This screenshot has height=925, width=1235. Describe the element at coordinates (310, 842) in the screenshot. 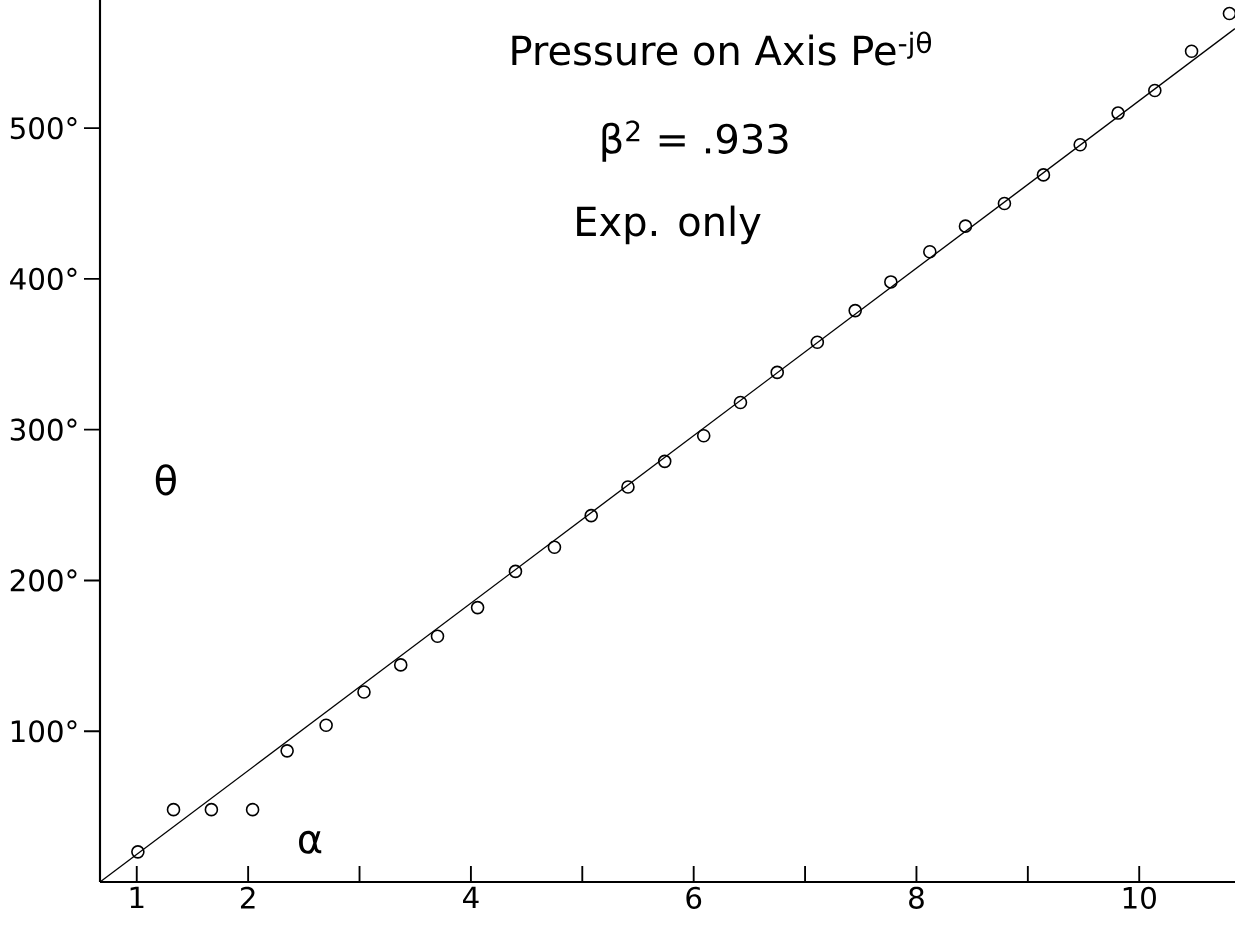

I see `x-axis-title: α` at that location.